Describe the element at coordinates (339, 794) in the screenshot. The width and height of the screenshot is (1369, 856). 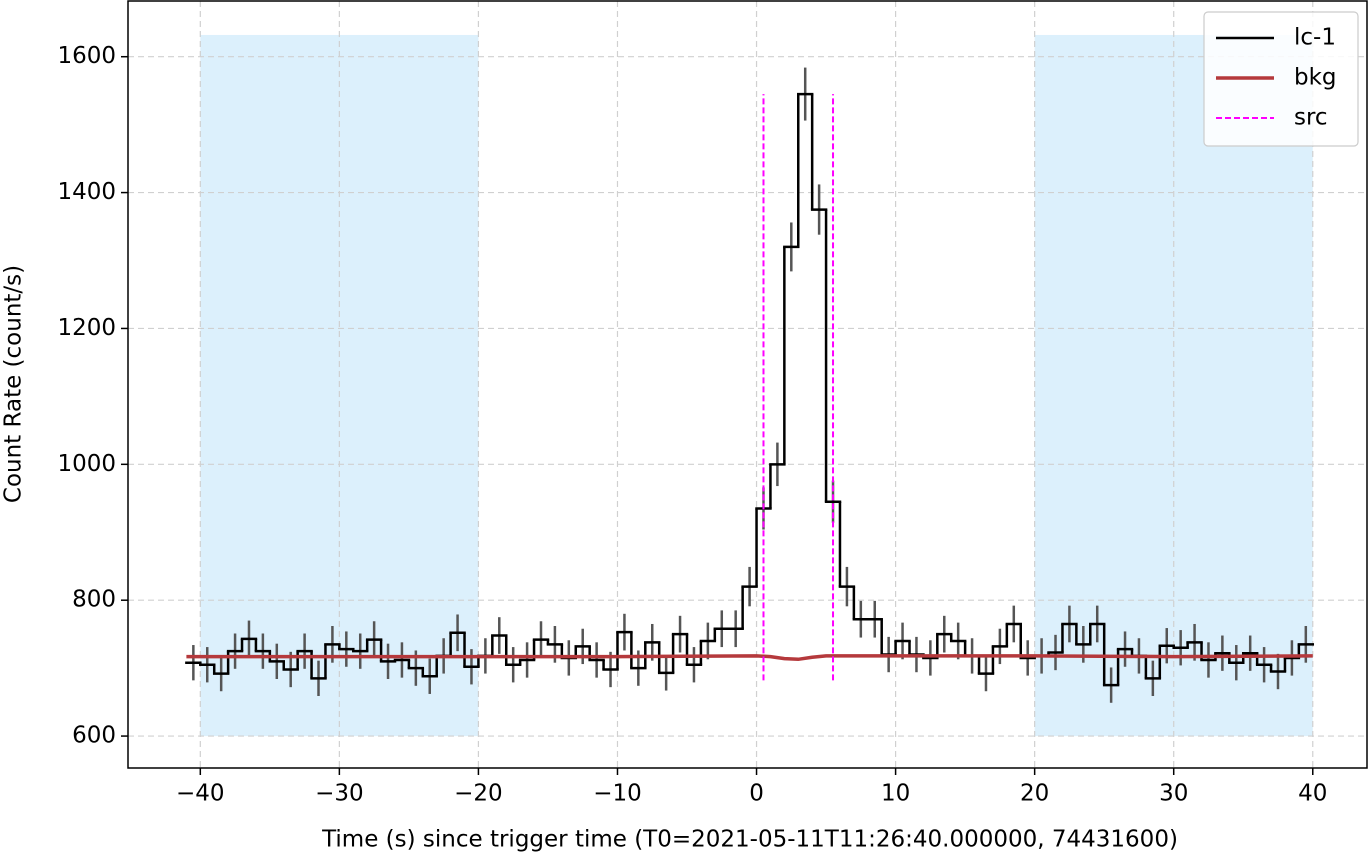
I see `x-tick-label: −30` at that location.